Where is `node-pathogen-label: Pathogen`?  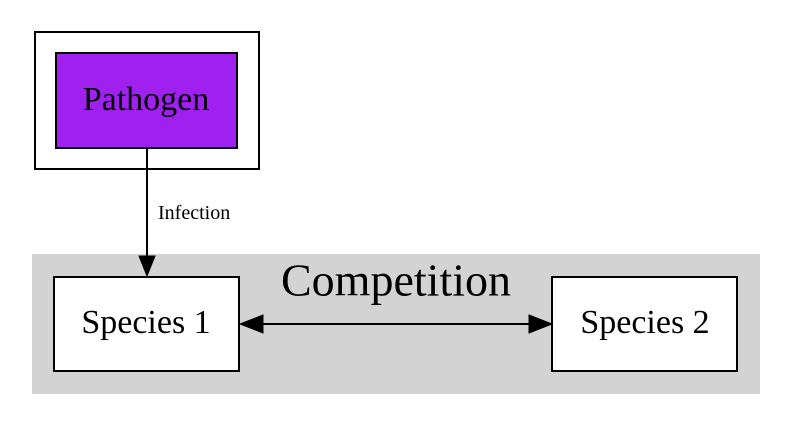 node-pathogen-label: Pathogen is located at coordinates (146, 99).